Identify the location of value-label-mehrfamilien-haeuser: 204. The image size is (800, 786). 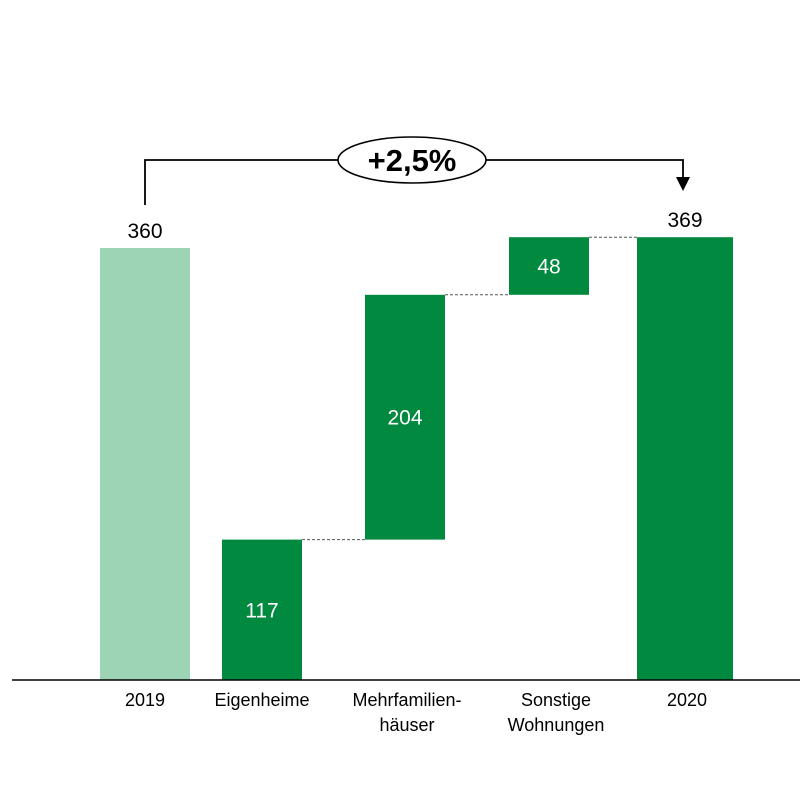
(404, 418).